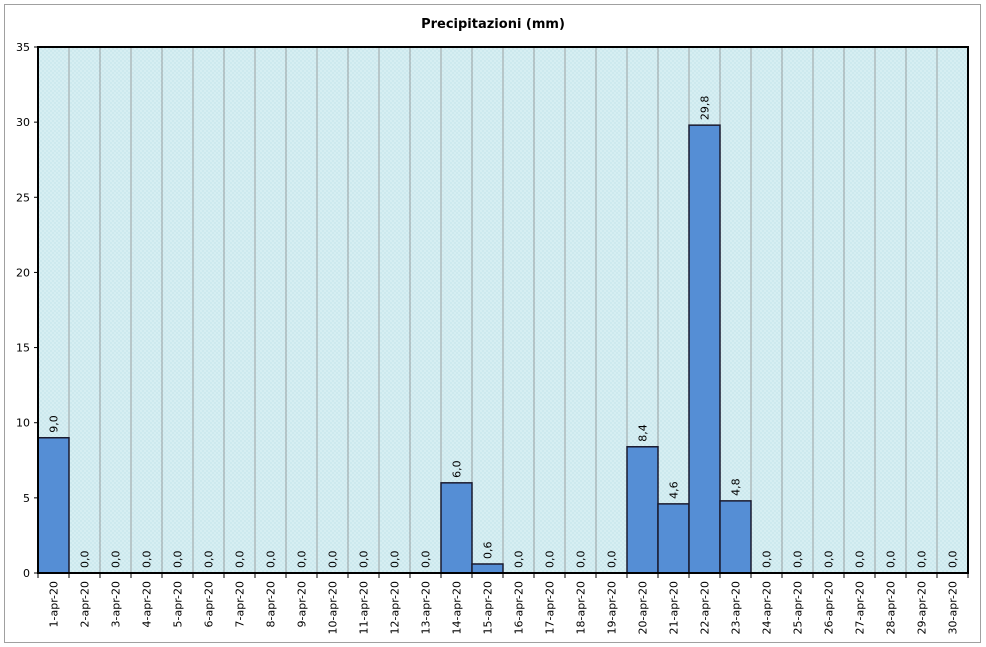 The height and width of the screenshot is (647, 986). What do you see at coordinates (23, 272) in the screenshot?
I see `y-tick-label: 20` at bounding box center [23, 272].